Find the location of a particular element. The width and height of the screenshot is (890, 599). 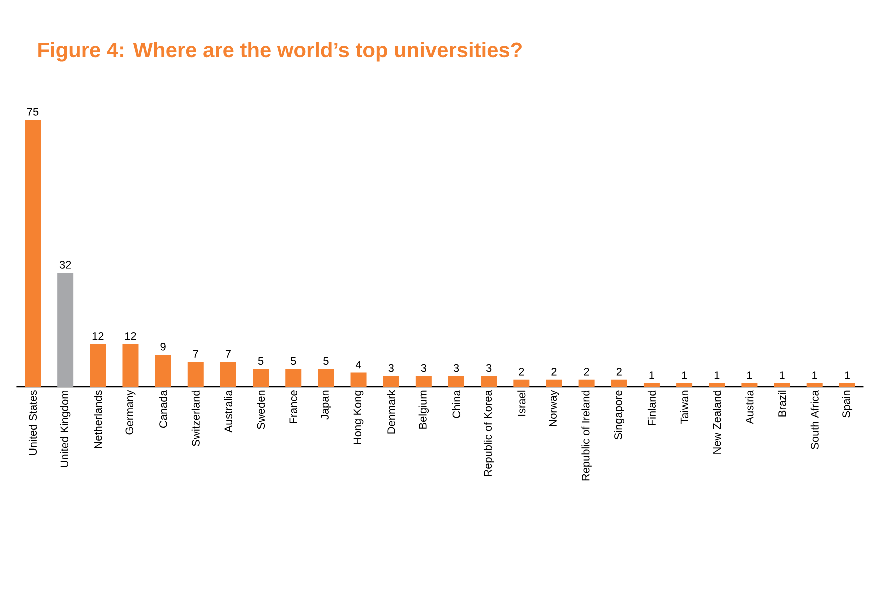

x-tick-label: Denmark is located at coordinates (391, 412).